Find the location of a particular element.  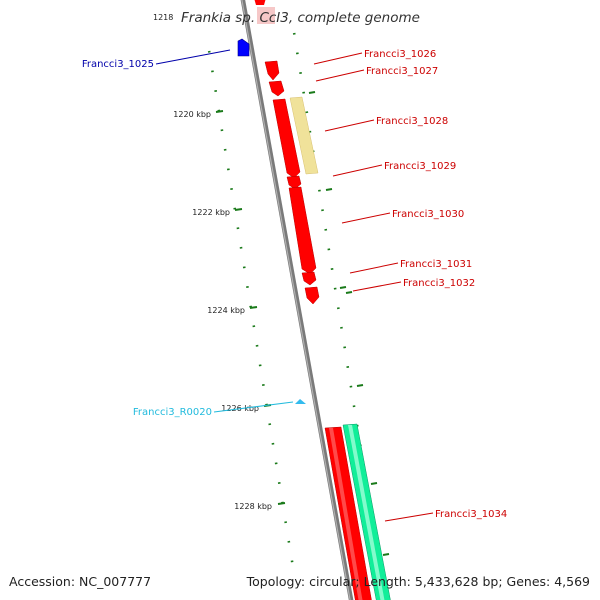

title-highlight is located at coordinates (266, 15).